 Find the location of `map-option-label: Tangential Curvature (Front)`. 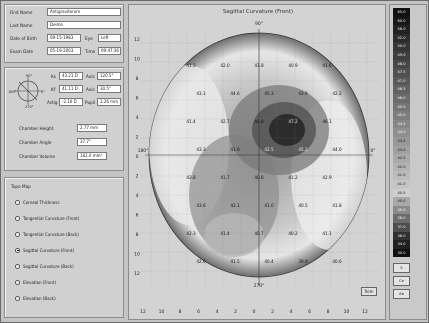

map-option-label: Tangential Curvature (Front) is located at coordinates (51, 218).